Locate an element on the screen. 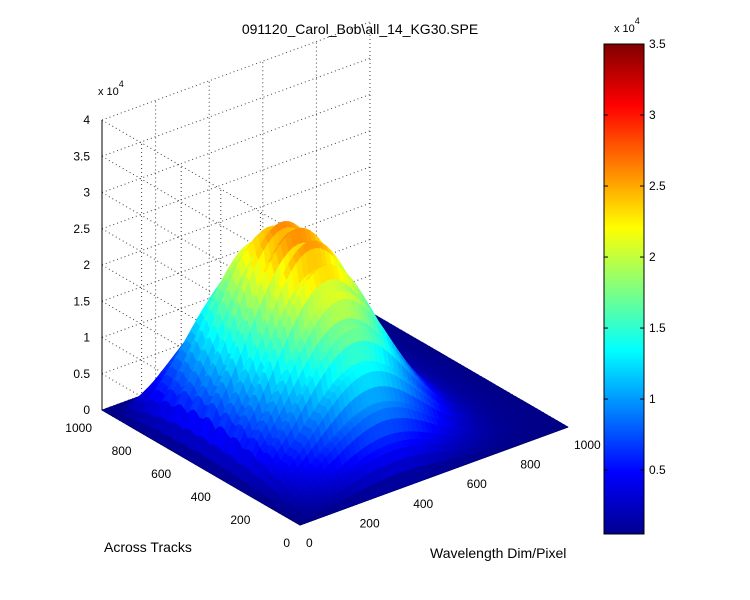 This screenshot has width=750, height=600. y-tick-label: 400 is located at coordinates (201, 497).